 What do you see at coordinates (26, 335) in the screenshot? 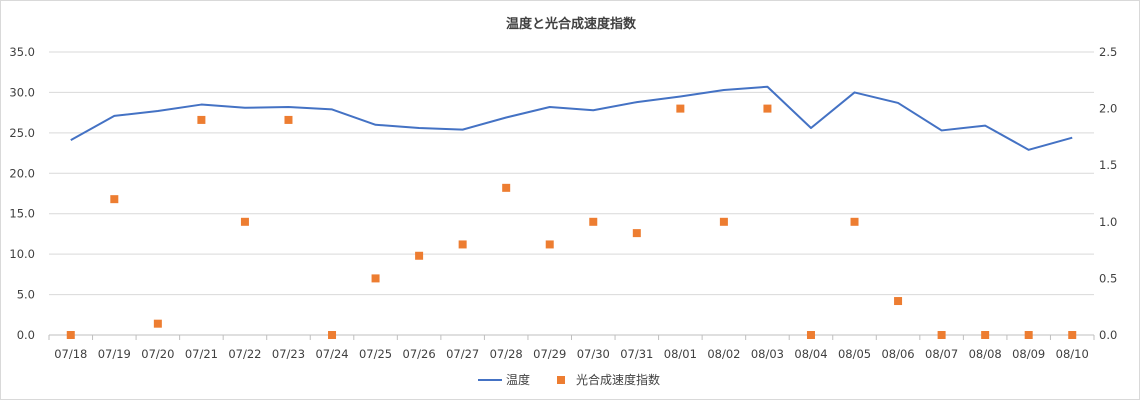
I see `left-tick-label: 0.0` at bounding box center [26, 335].